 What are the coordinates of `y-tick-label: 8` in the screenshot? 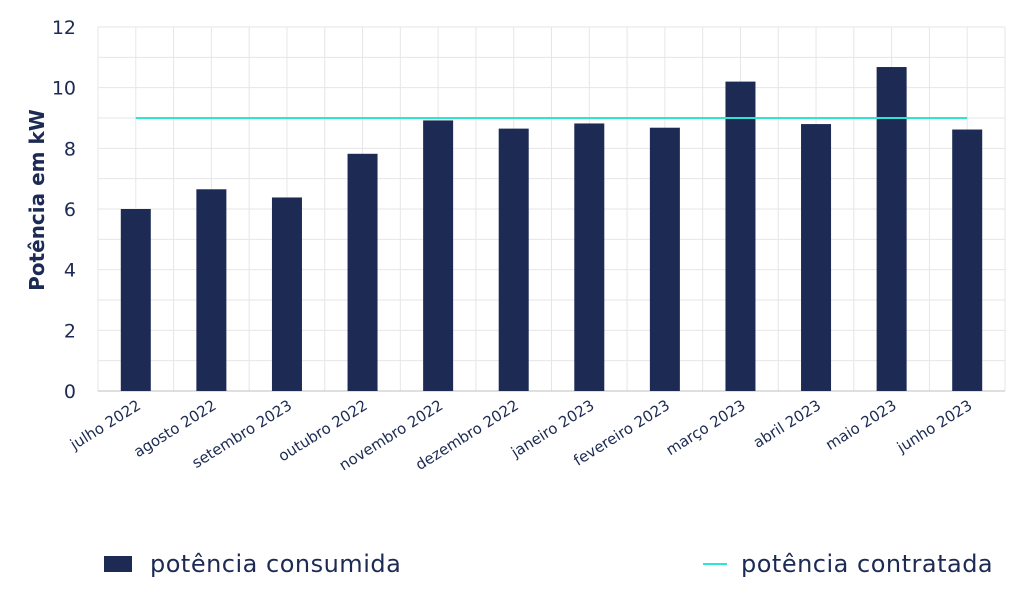 It's located at (70, 149).